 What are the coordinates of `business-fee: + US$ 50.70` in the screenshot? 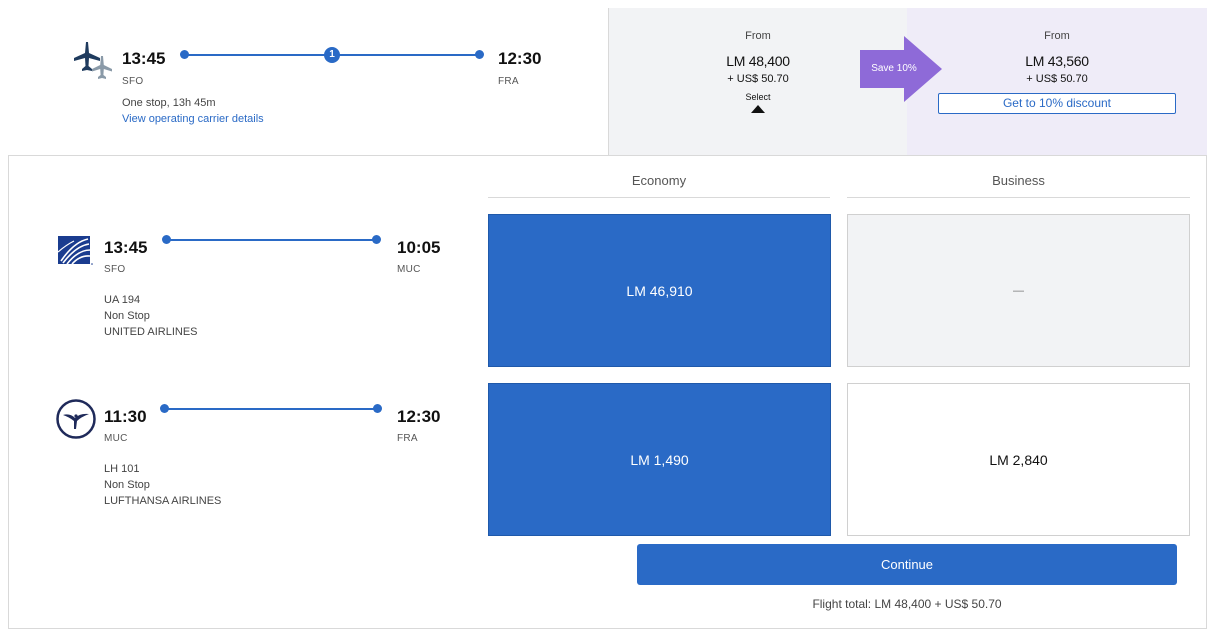 It's located at (1057, 79).